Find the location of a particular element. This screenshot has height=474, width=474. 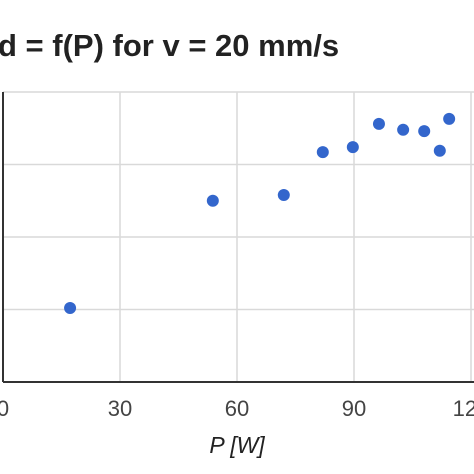

x-tick-label: 60 is located at coordinates (237, 408).